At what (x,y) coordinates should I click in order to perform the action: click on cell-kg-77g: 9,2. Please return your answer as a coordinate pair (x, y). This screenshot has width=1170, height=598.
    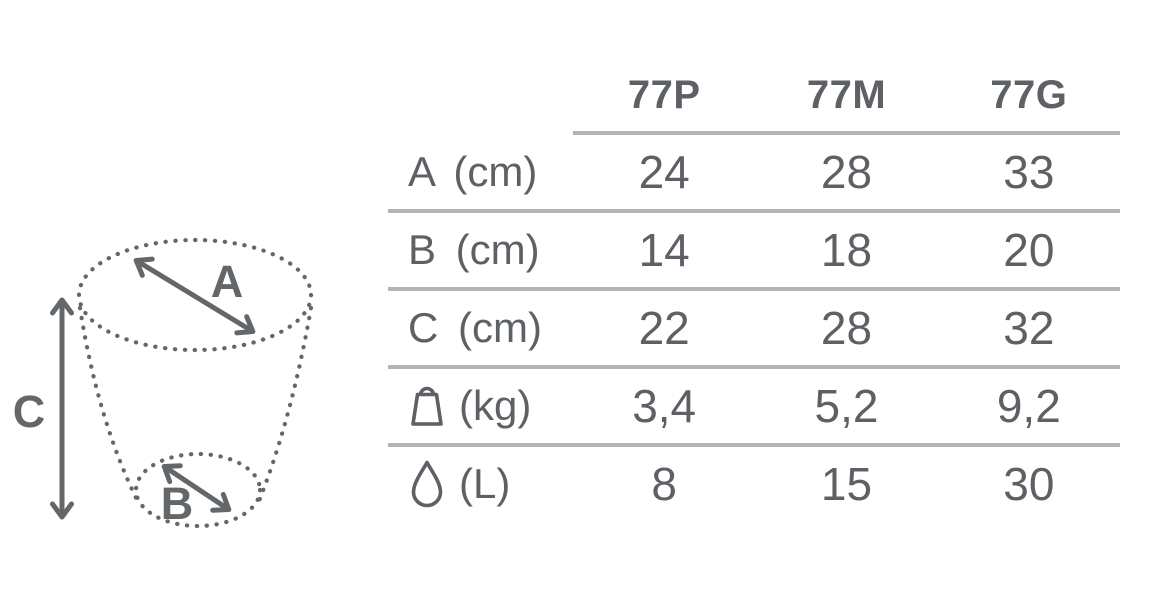
    Looking at the image, I should click on (1028, 406).